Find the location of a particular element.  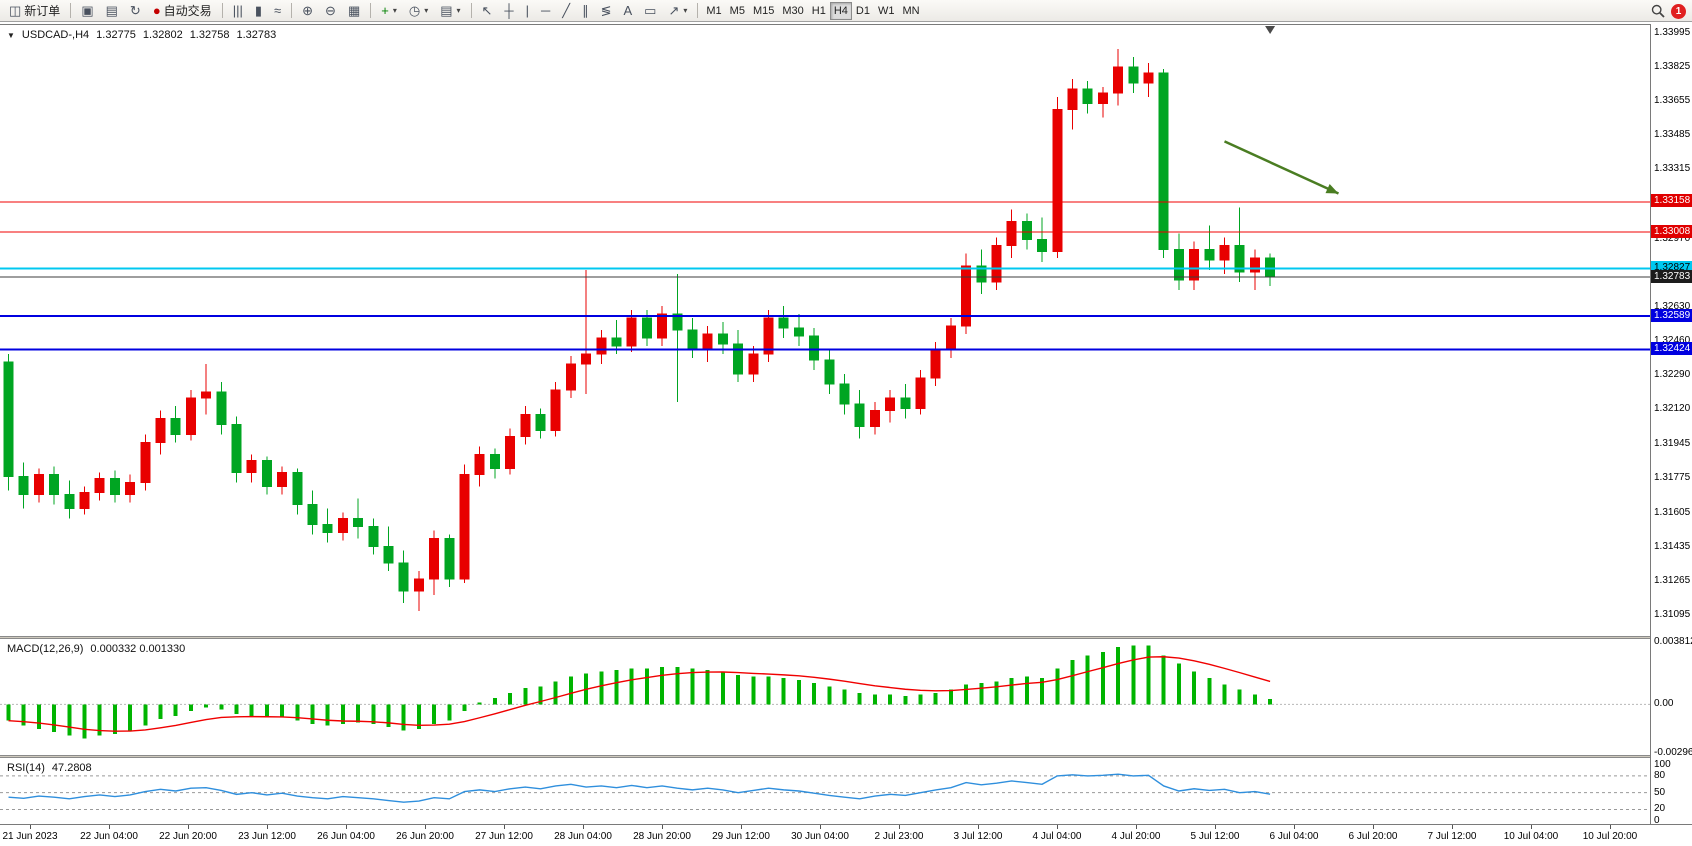

arrows-icon: ↗ is located at coordinates (674, 10).